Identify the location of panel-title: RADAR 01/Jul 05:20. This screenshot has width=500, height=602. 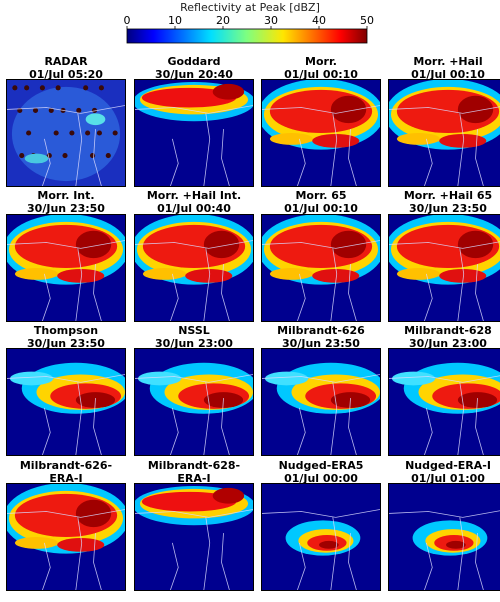
(66, 68).